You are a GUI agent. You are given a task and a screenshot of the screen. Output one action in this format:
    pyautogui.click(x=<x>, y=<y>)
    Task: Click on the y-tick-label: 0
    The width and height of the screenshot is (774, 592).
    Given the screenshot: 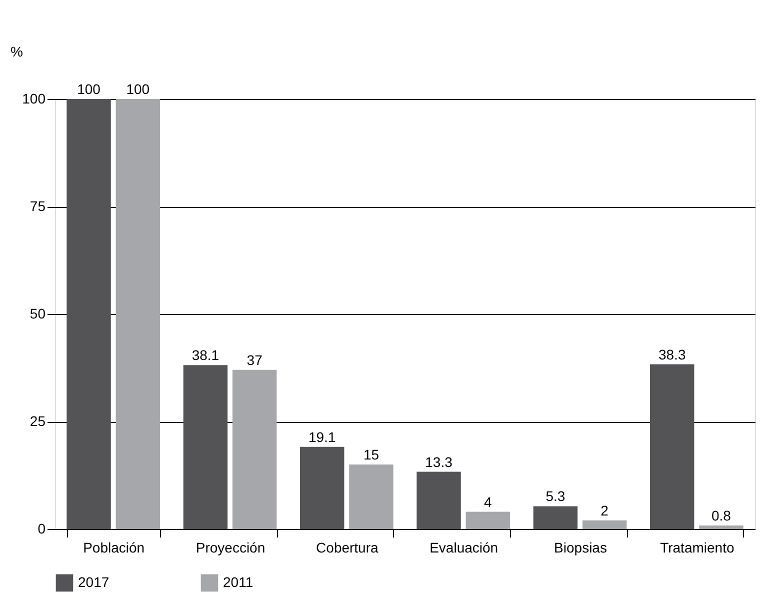 What is the action you would take?
    pyautogui.click(x=42, y=528)
    